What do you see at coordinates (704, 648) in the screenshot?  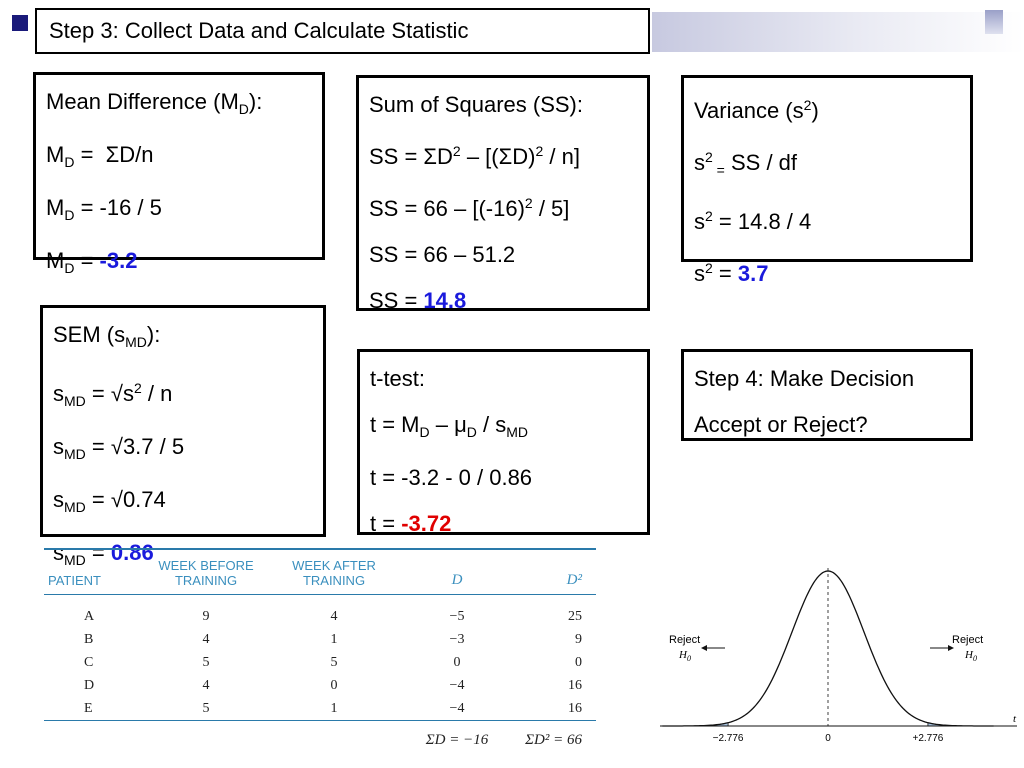 I see `left-arrow-icon` at bounding box center [704, 648].